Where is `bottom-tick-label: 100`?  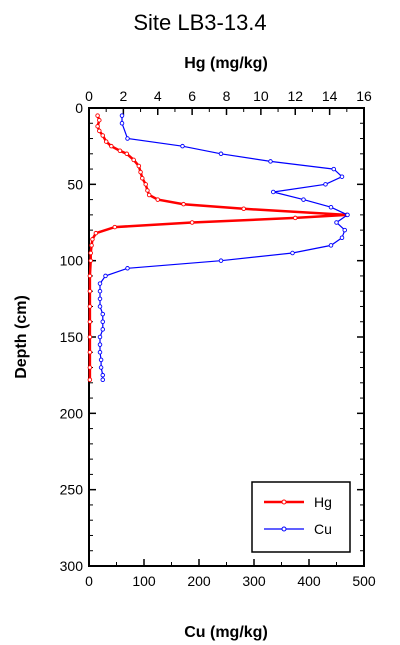 bottom-tick-label: 100 is located at coordinates (144, 581).